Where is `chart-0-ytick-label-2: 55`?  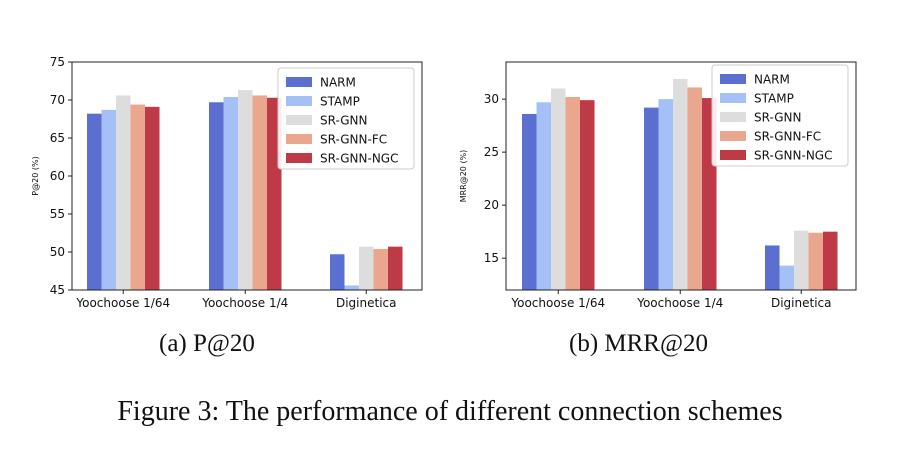 chart-0-ytick-label-2: 55 is located at coordinates (57, 214).